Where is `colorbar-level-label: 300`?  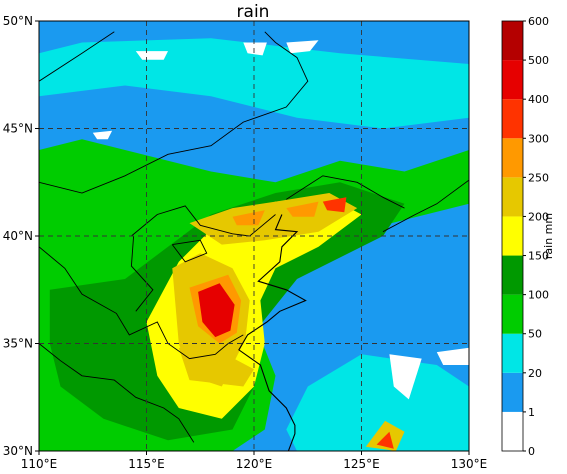 colorbar-level-label: 300 is located at coordinates (538, 138).